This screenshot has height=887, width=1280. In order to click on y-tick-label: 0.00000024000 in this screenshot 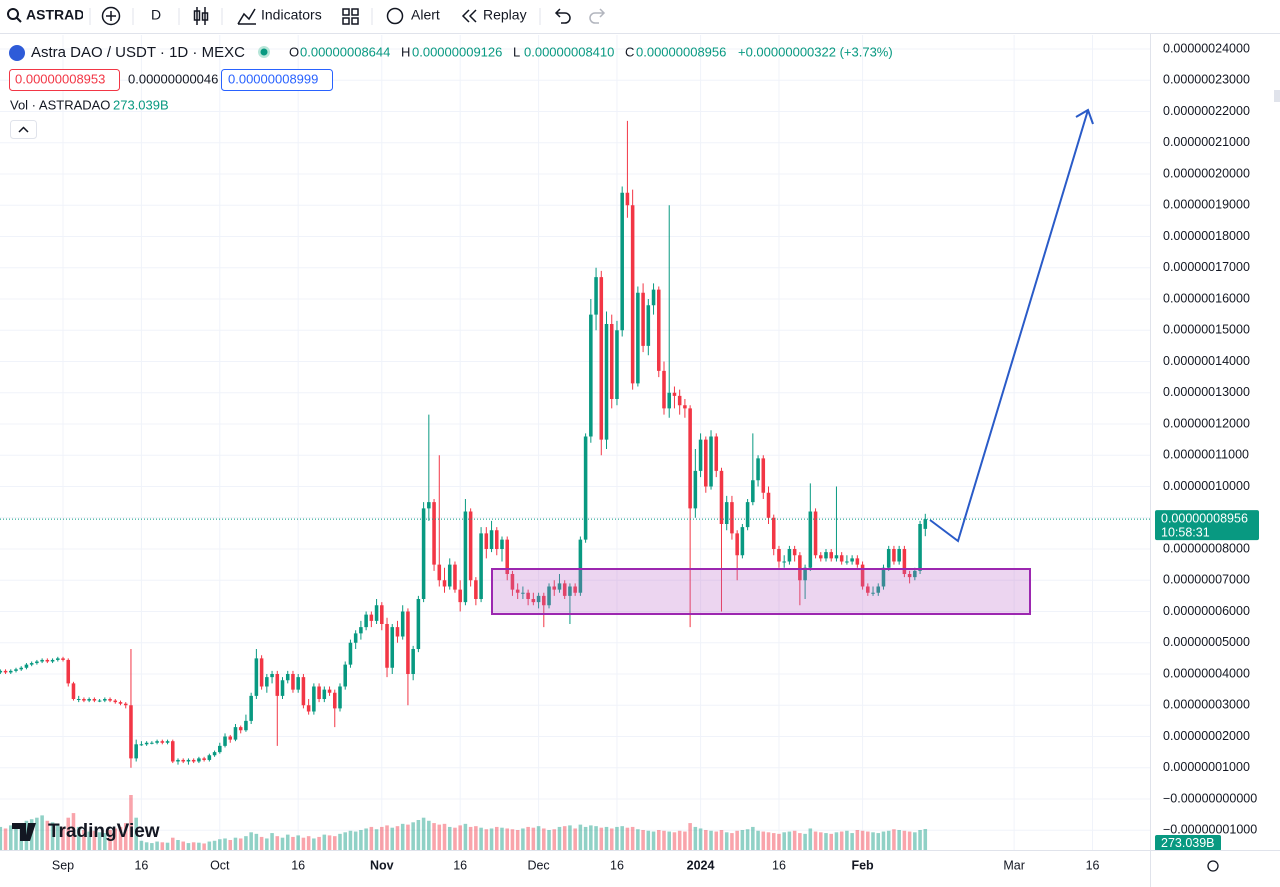, I will do `click(1206, 48)`.